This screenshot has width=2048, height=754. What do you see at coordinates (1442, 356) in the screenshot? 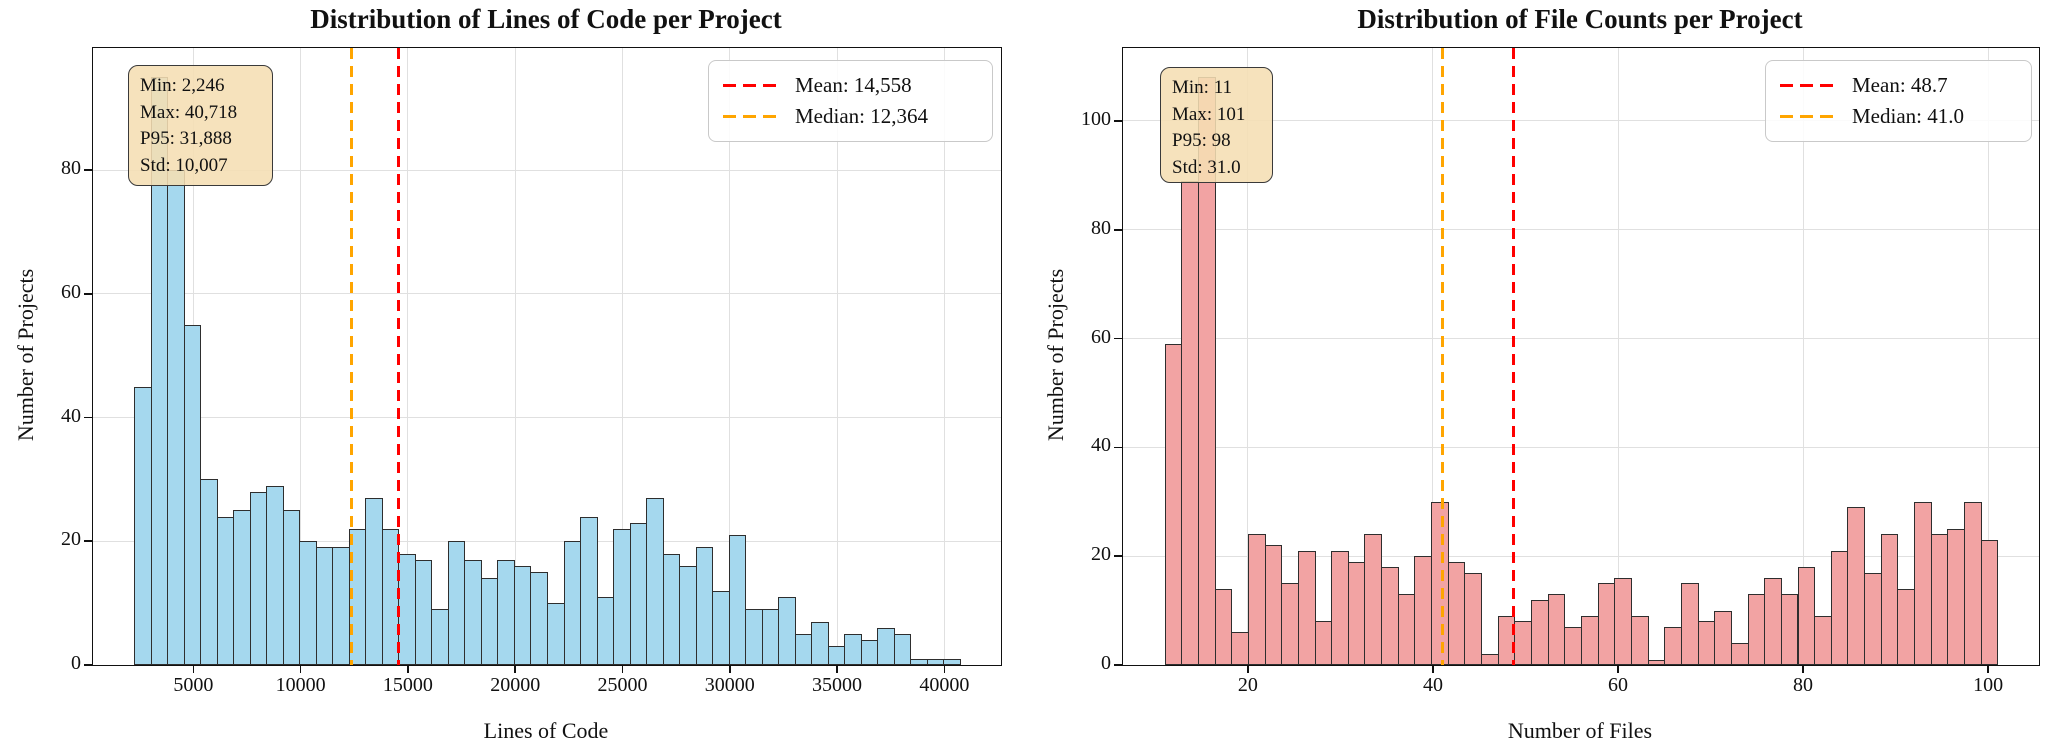
I see `median-line` at bounding box center [1442, 356].